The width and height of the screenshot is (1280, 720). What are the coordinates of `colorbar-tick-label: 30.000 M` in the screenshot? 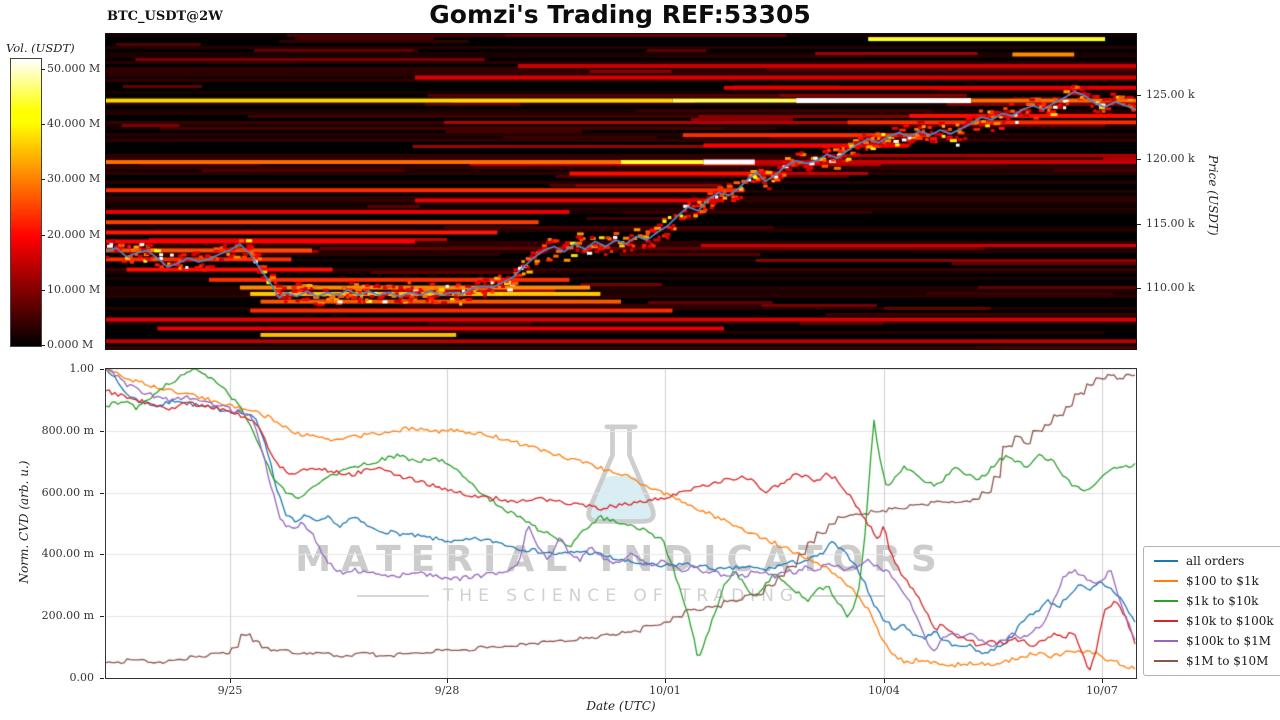 It's located at (74, 179).